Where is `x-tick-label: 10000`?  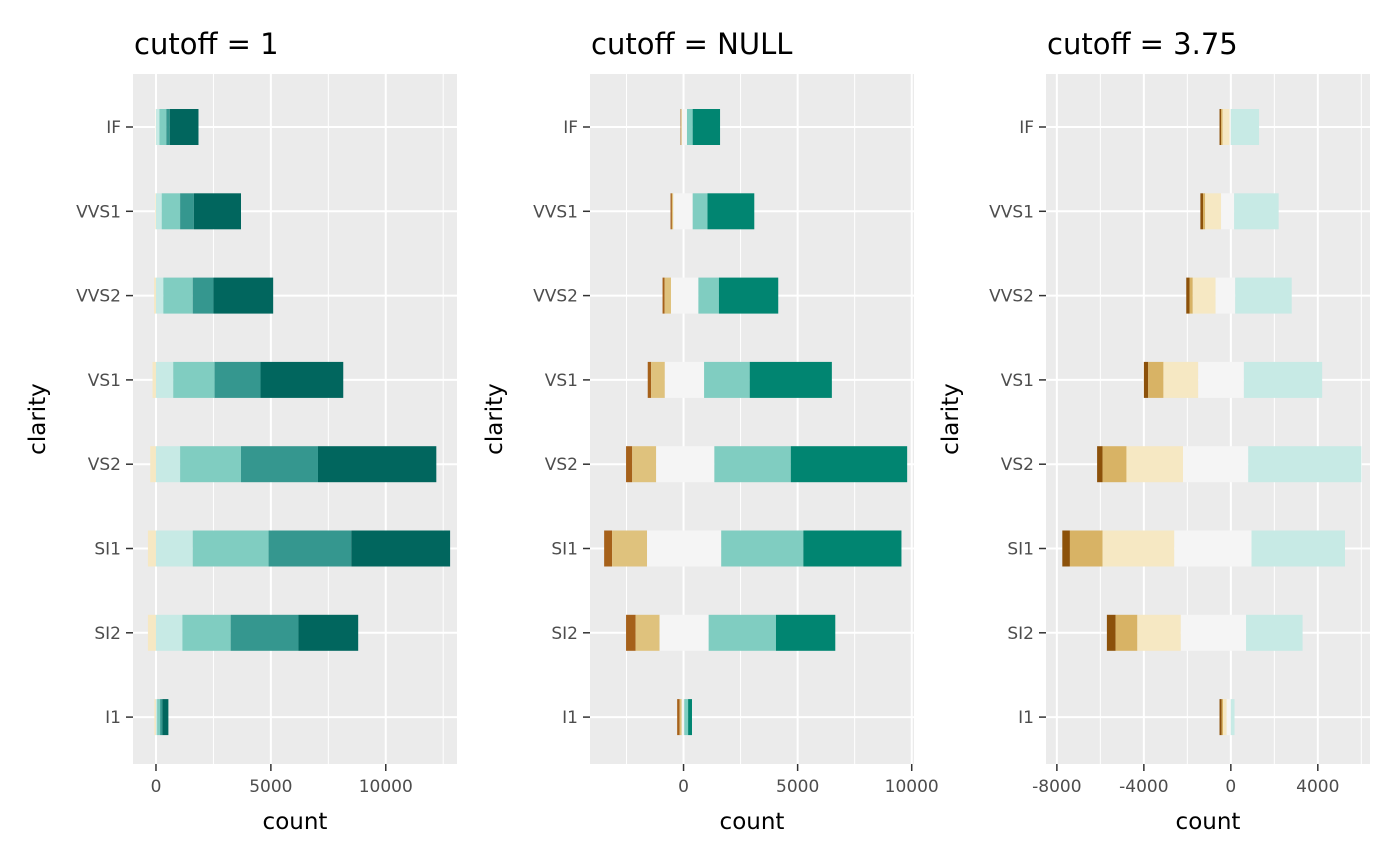 x-tick-label: 10000 is located at coordinates (912, 787).